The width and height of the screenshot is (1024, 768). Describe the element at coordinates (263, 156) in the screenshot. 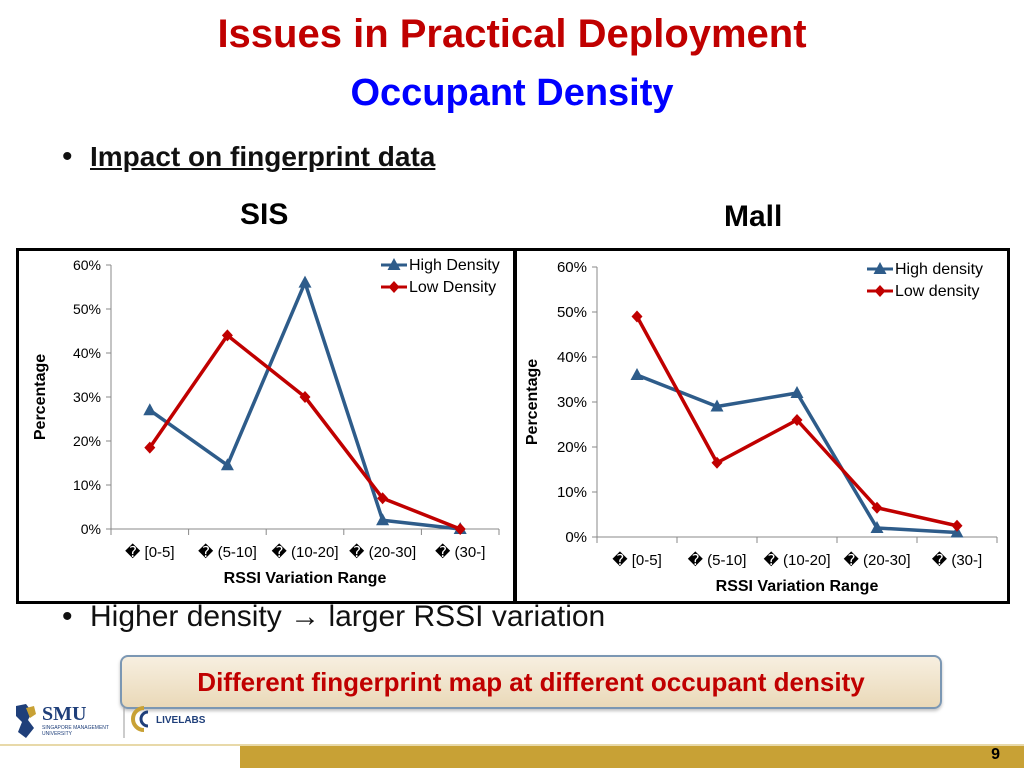

I see `bullet-text: Impact on fingerprint data` at that location.